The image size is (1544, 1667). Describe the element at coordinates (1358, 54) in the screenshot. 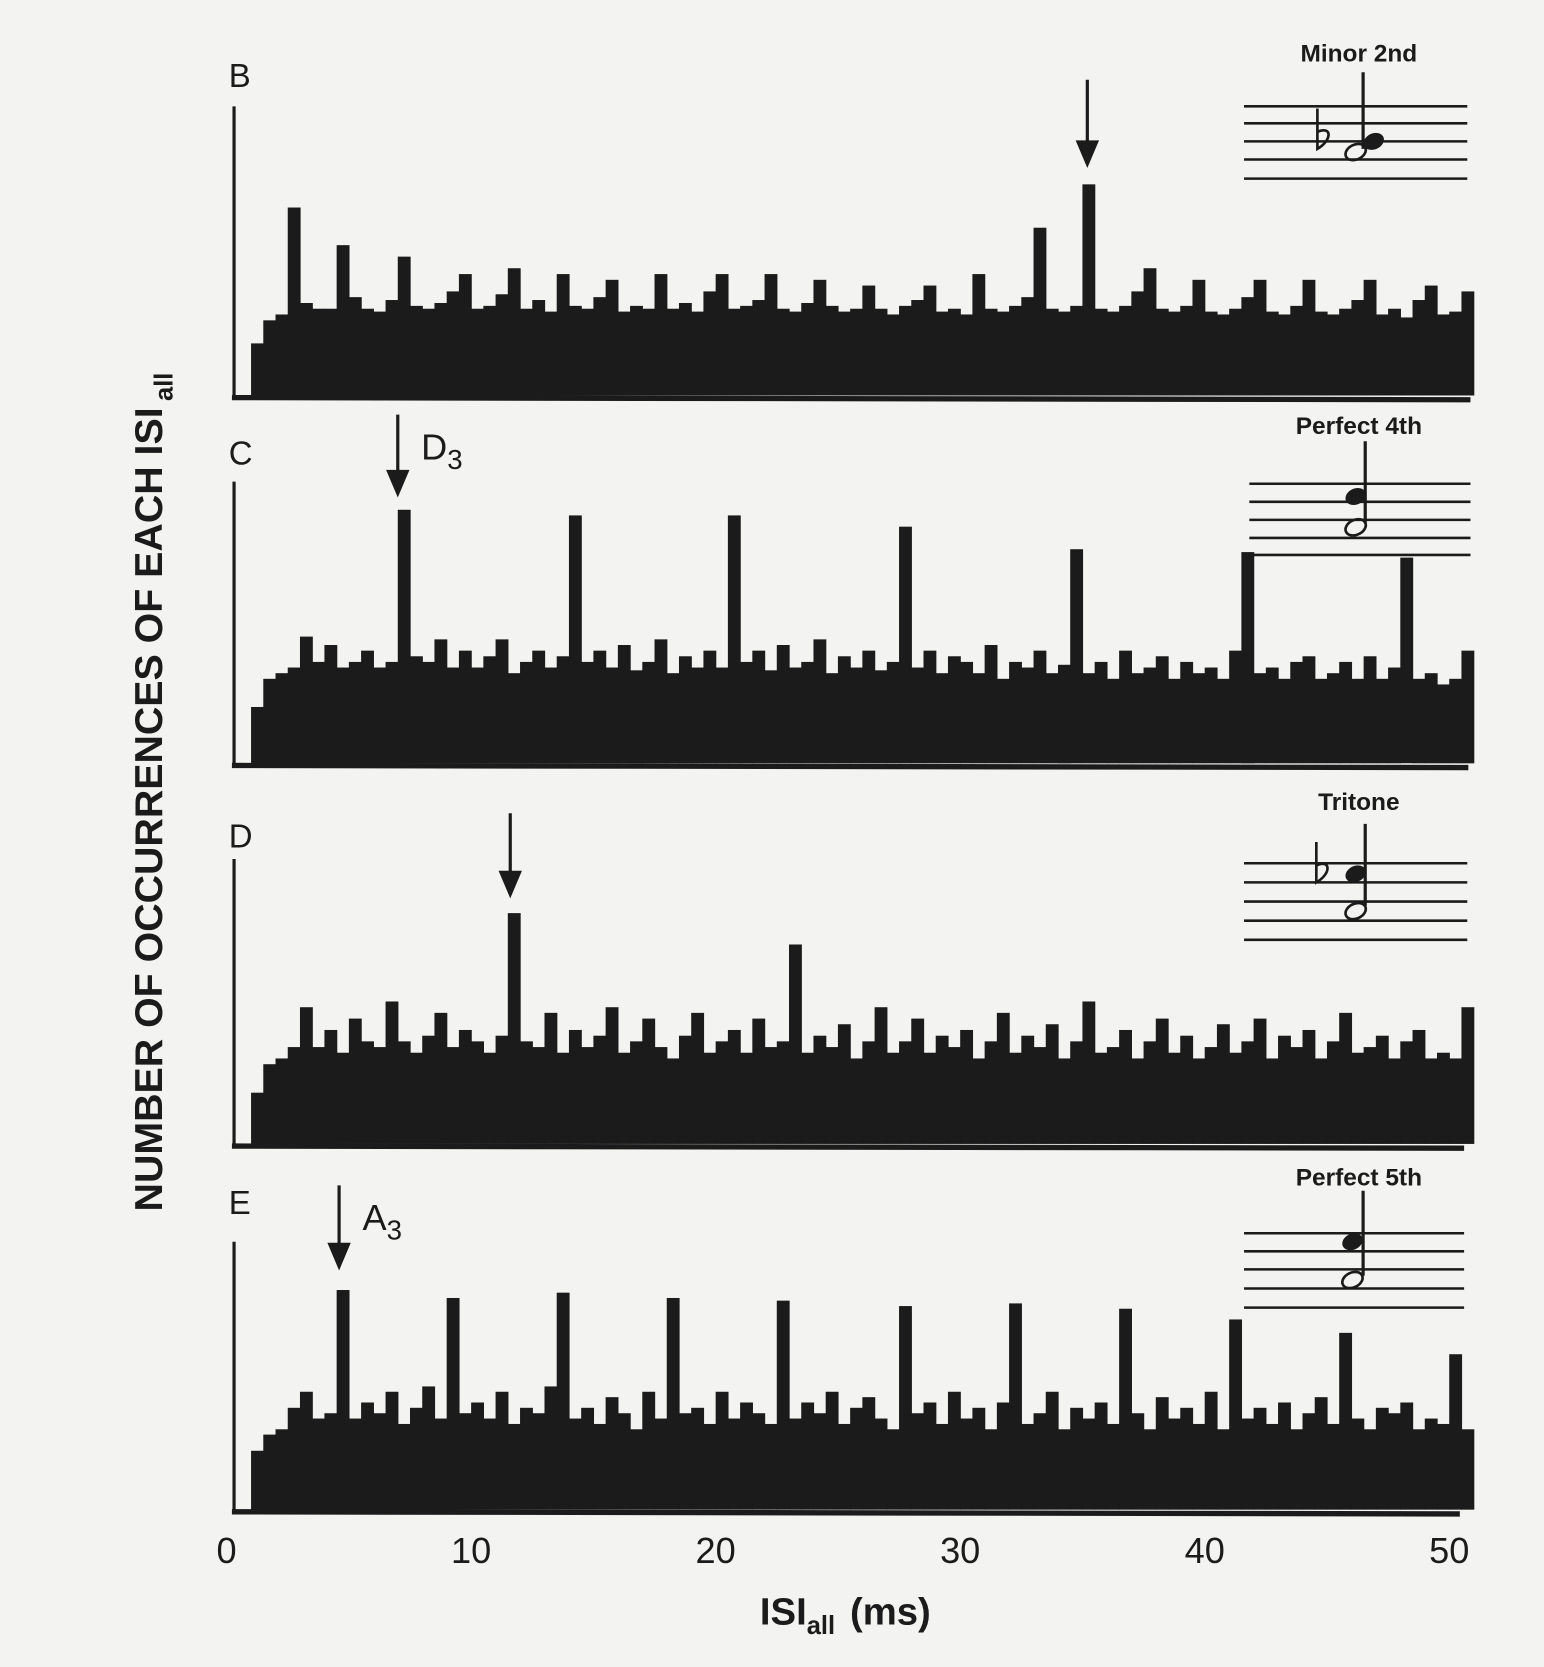

I see `interval-title: Minor 2nd` at that location.